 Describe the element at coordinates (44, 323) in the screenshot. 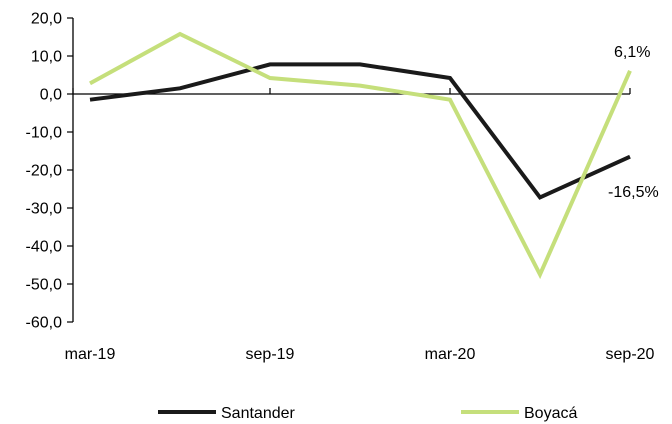

I see `y-tick-label: -60,0` at that location.